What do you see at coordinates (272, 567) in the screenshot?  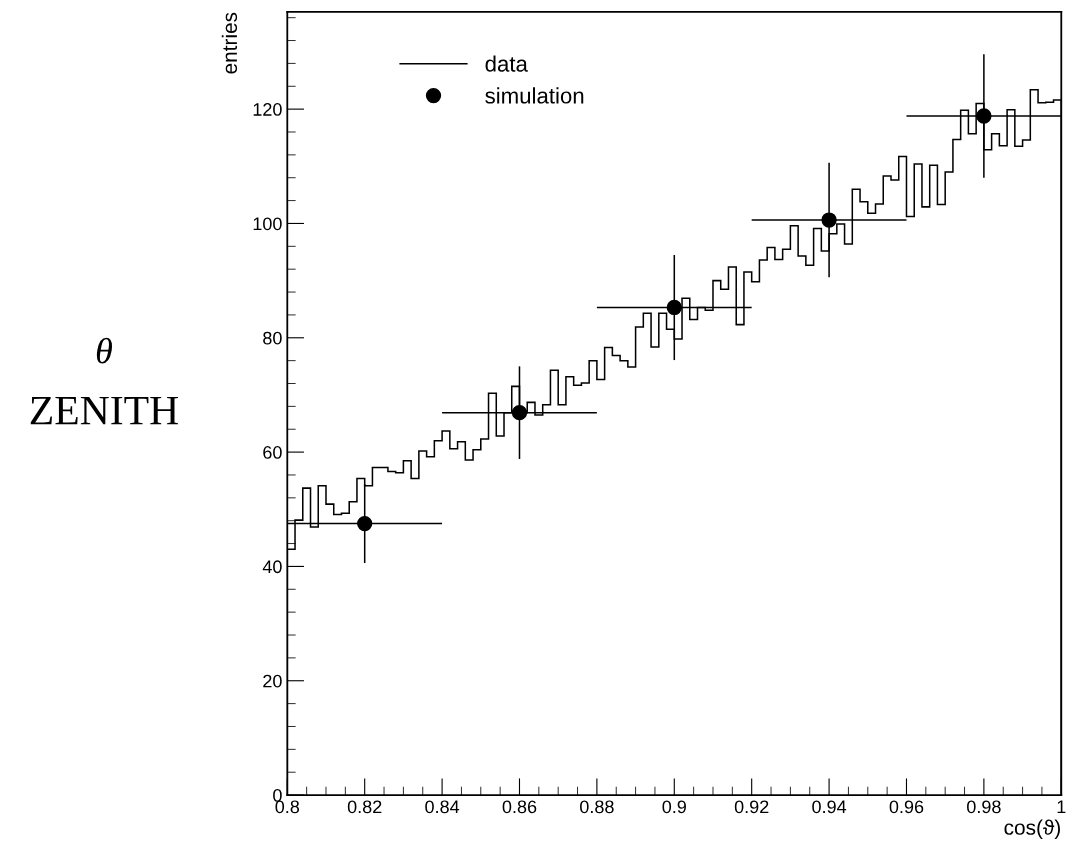 I see `y-tick-label: 40` at bounding box center [272, 567].